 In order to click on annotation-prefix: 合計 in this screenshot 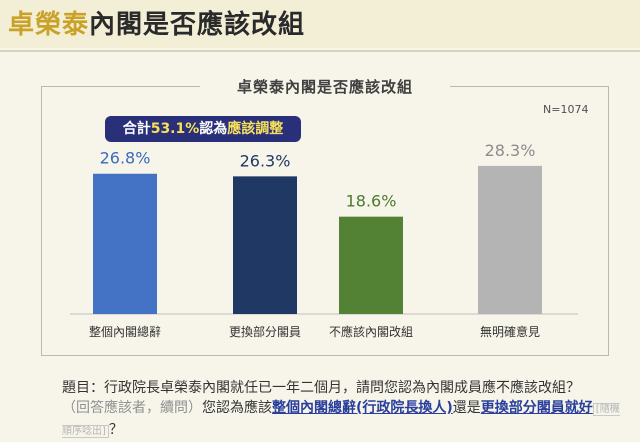, I will do `click(136, 129)`.